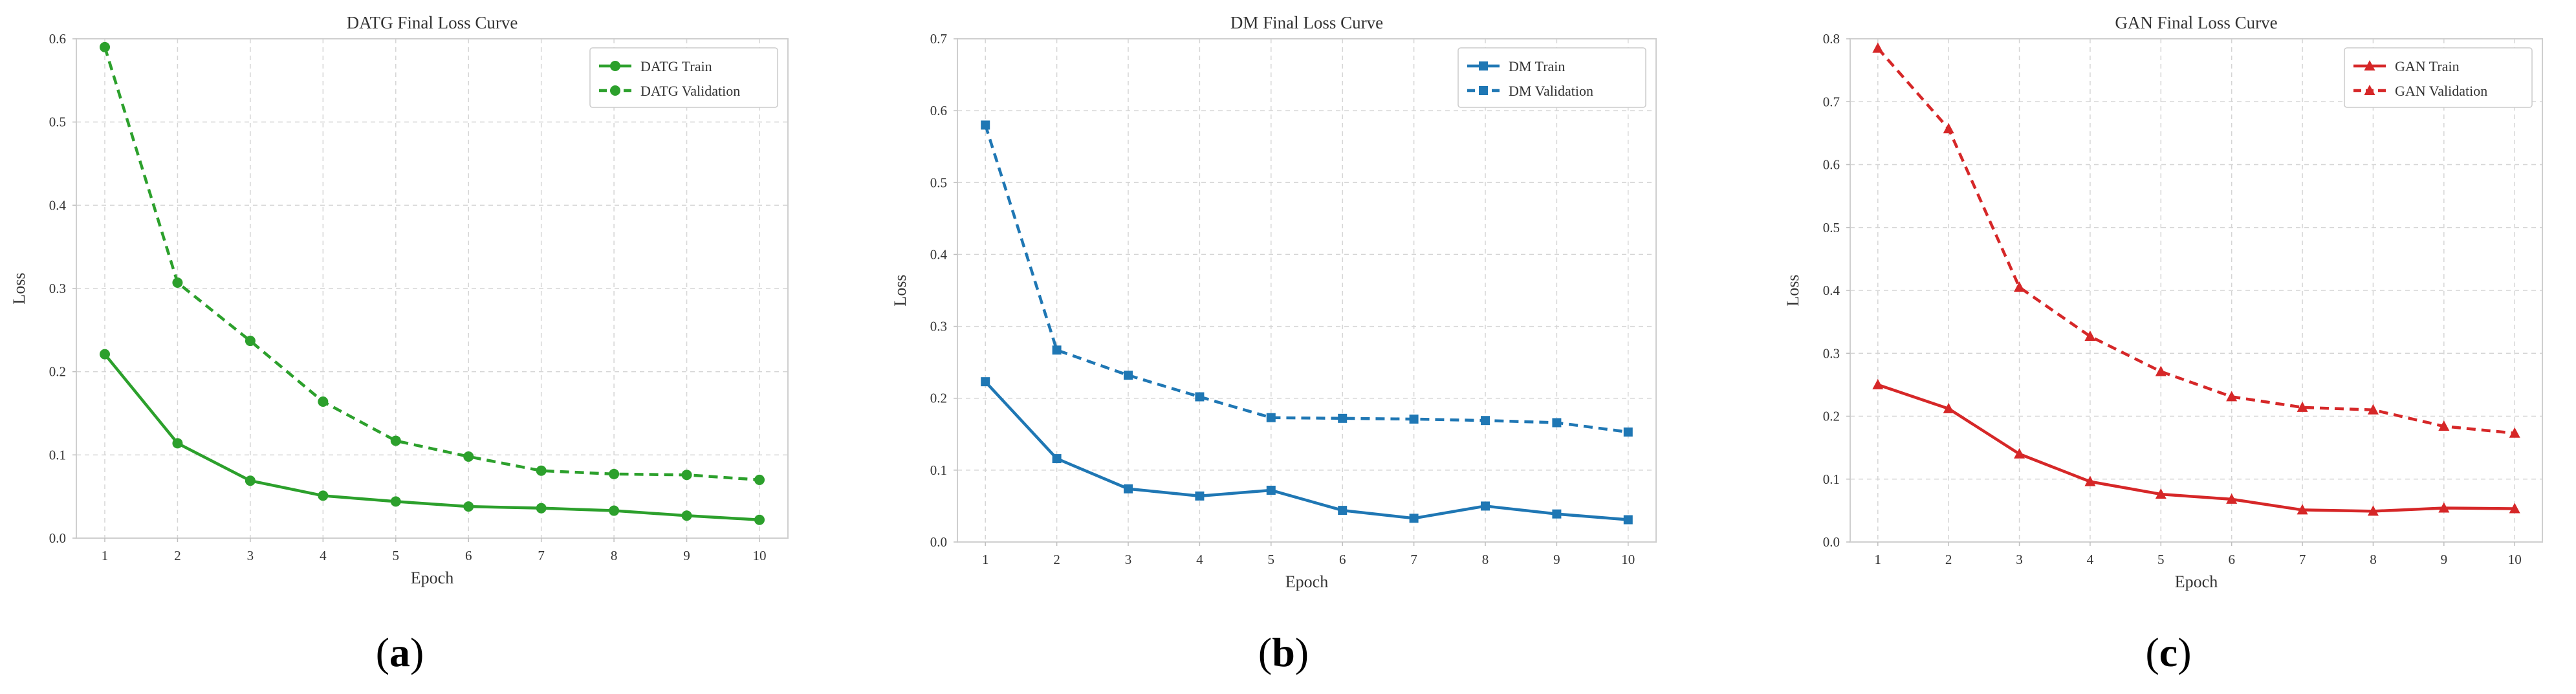 The height and width of the screenshot is (694, 2576). What do you see at coordinates (2196, 22) in the screenshot?
I see `chart-title: GAN Final Loss Curve` at bounding box center [2196, 22].